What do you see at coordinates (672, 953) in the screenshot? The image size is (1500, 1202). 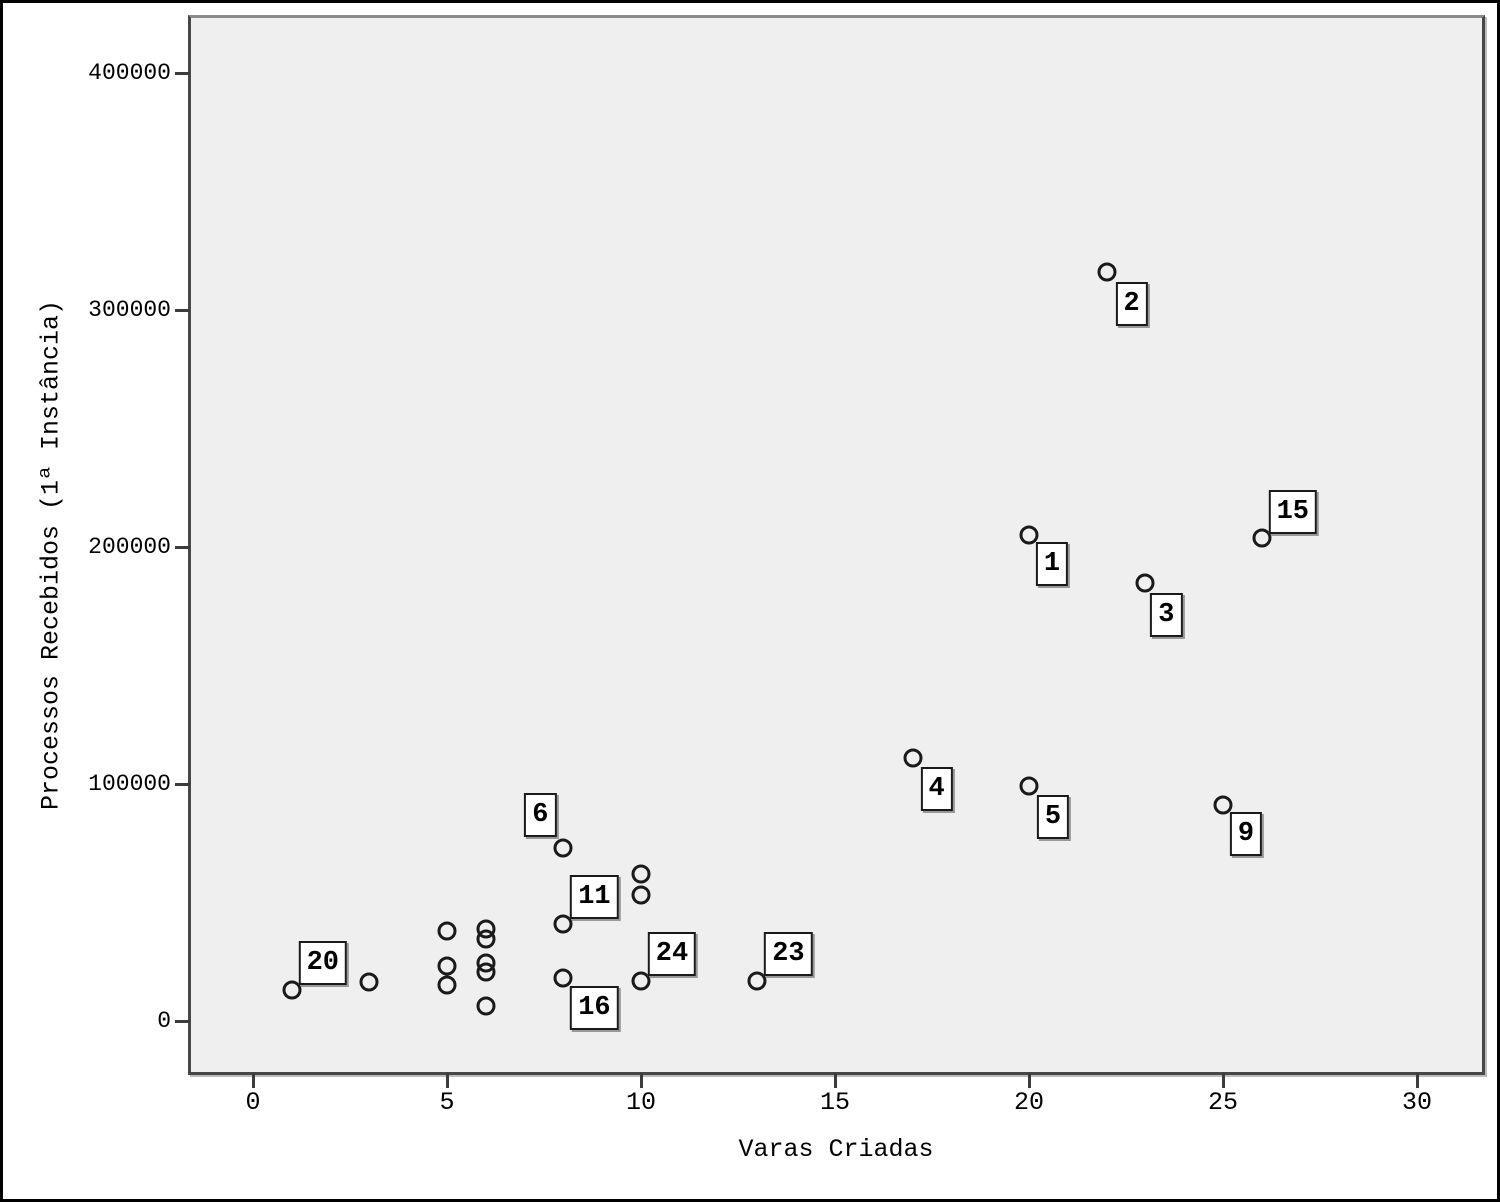 I see `point-label: 24` at bounding box center [672, 953].